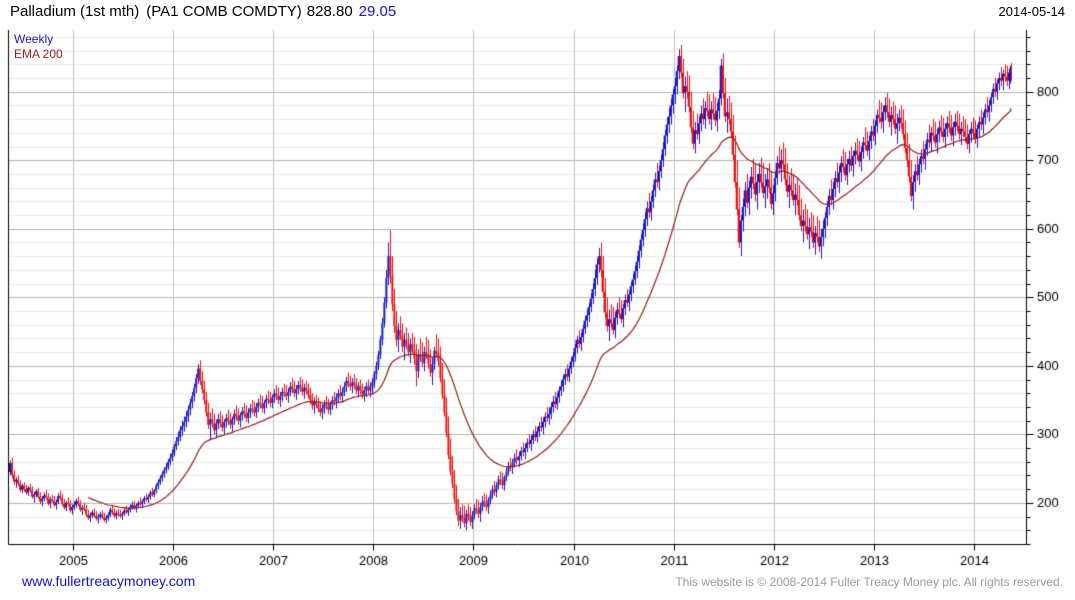  Describe the element at coordinates (377, 11) in the screenshot. I see `price-change: 29.05` at that location.